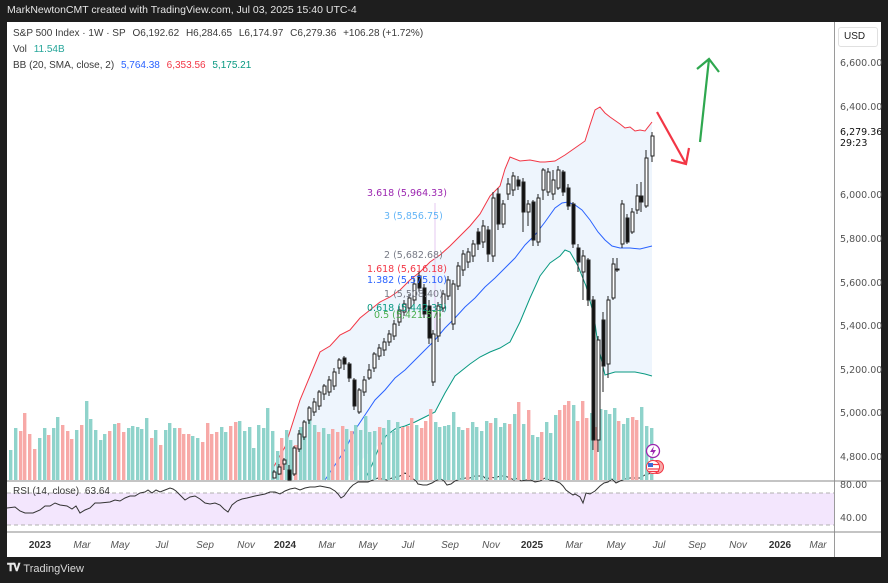 This screenshot has height=583, width=888. What do you see at coordinates (858, 37) in the screenshot?
I see `currency-button: USD` at bounding box center [858, 37].